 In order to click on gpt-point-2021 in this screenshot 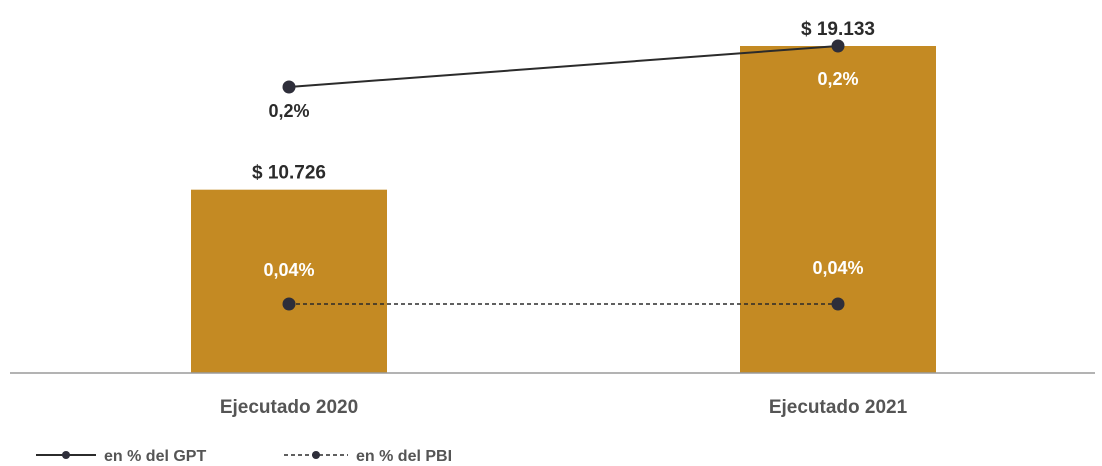, I will do `click(838, 46)`.